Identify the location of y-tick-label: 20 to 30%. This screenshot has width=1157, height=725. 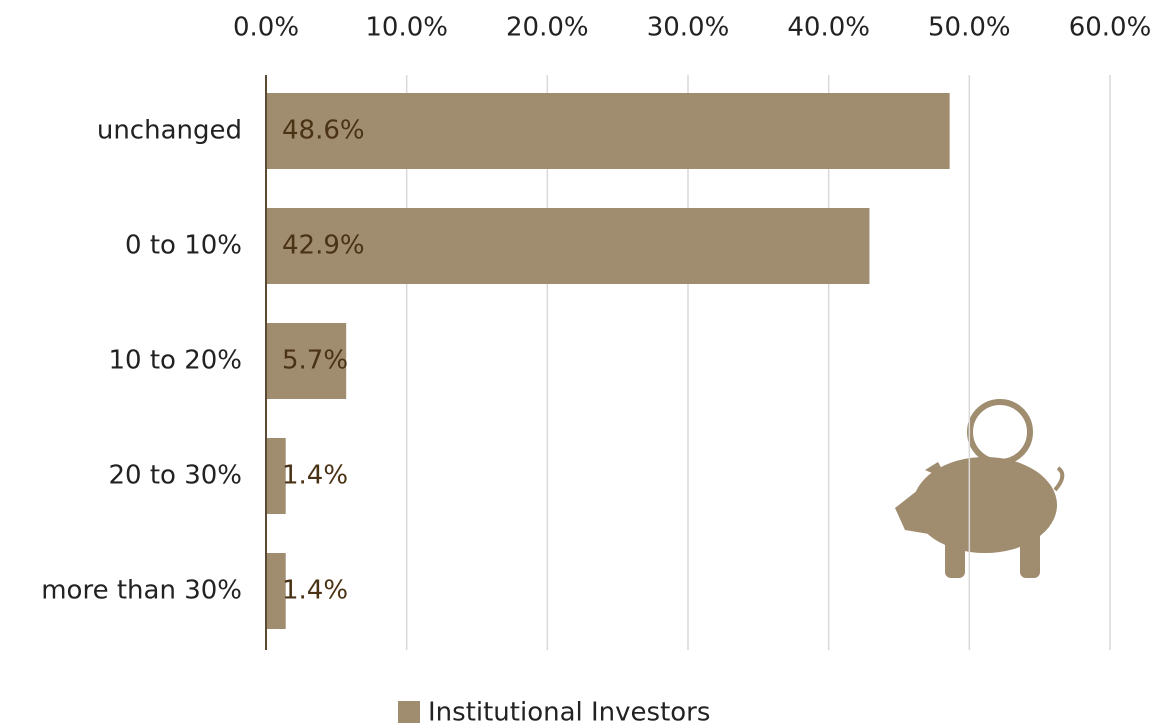
(175, 476).